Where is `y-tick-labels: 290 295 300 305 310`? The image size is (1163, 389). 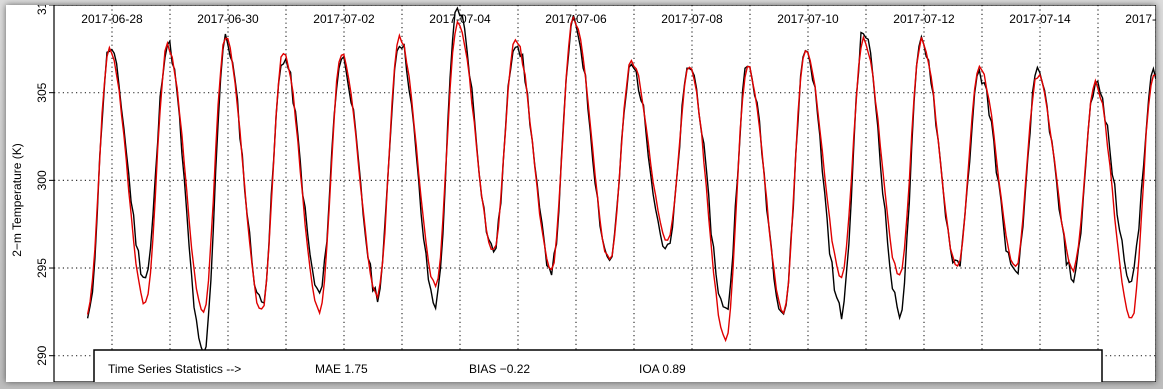
y-tick-labels: 290 295 300 305 310 is located at coordinates (44, 185).